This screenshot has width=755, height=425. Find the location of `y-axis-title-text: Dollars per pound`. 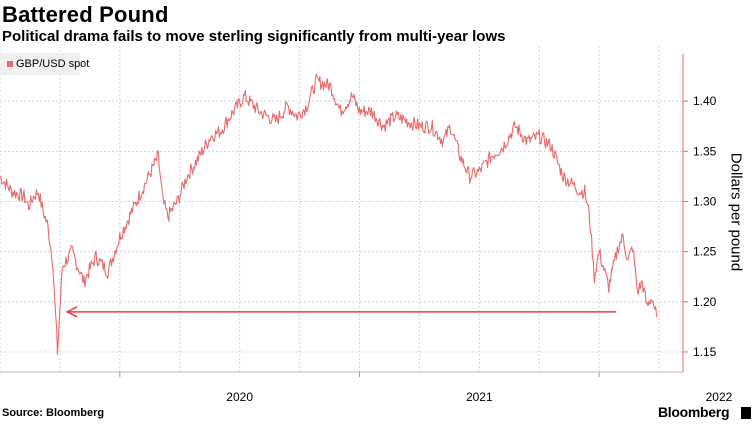

y-axis-title-text: Dollars per pound is located at coordinates (736, 212).